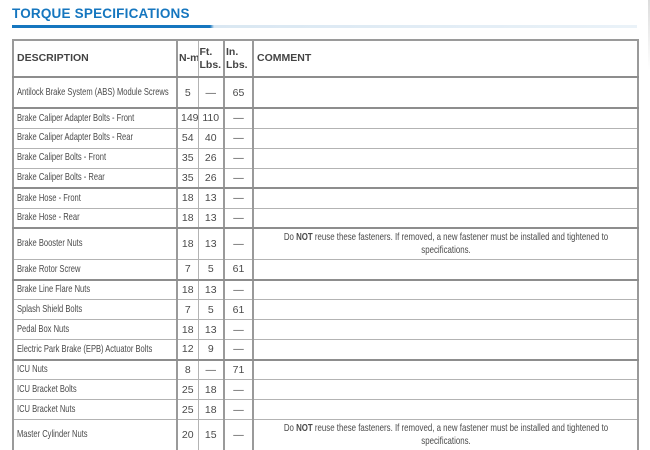  I want to click on description-cell: ICU Bracket Nuts, so click(95, 409).